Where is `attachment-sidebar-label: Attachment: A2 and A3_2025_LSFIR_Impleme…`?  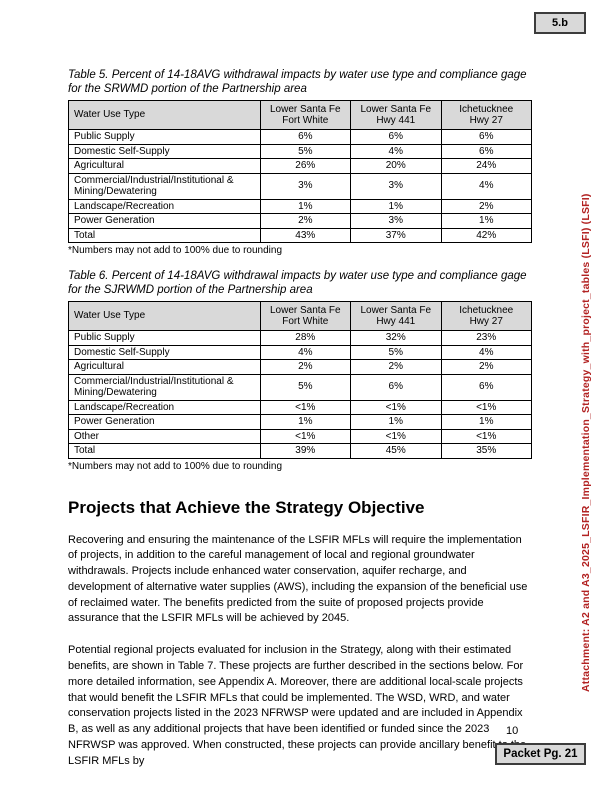 attachment-sidebar-label: Attachment: A2 and A3_2025_LSFIR_Impleme… is located at coordinates (586, 442).